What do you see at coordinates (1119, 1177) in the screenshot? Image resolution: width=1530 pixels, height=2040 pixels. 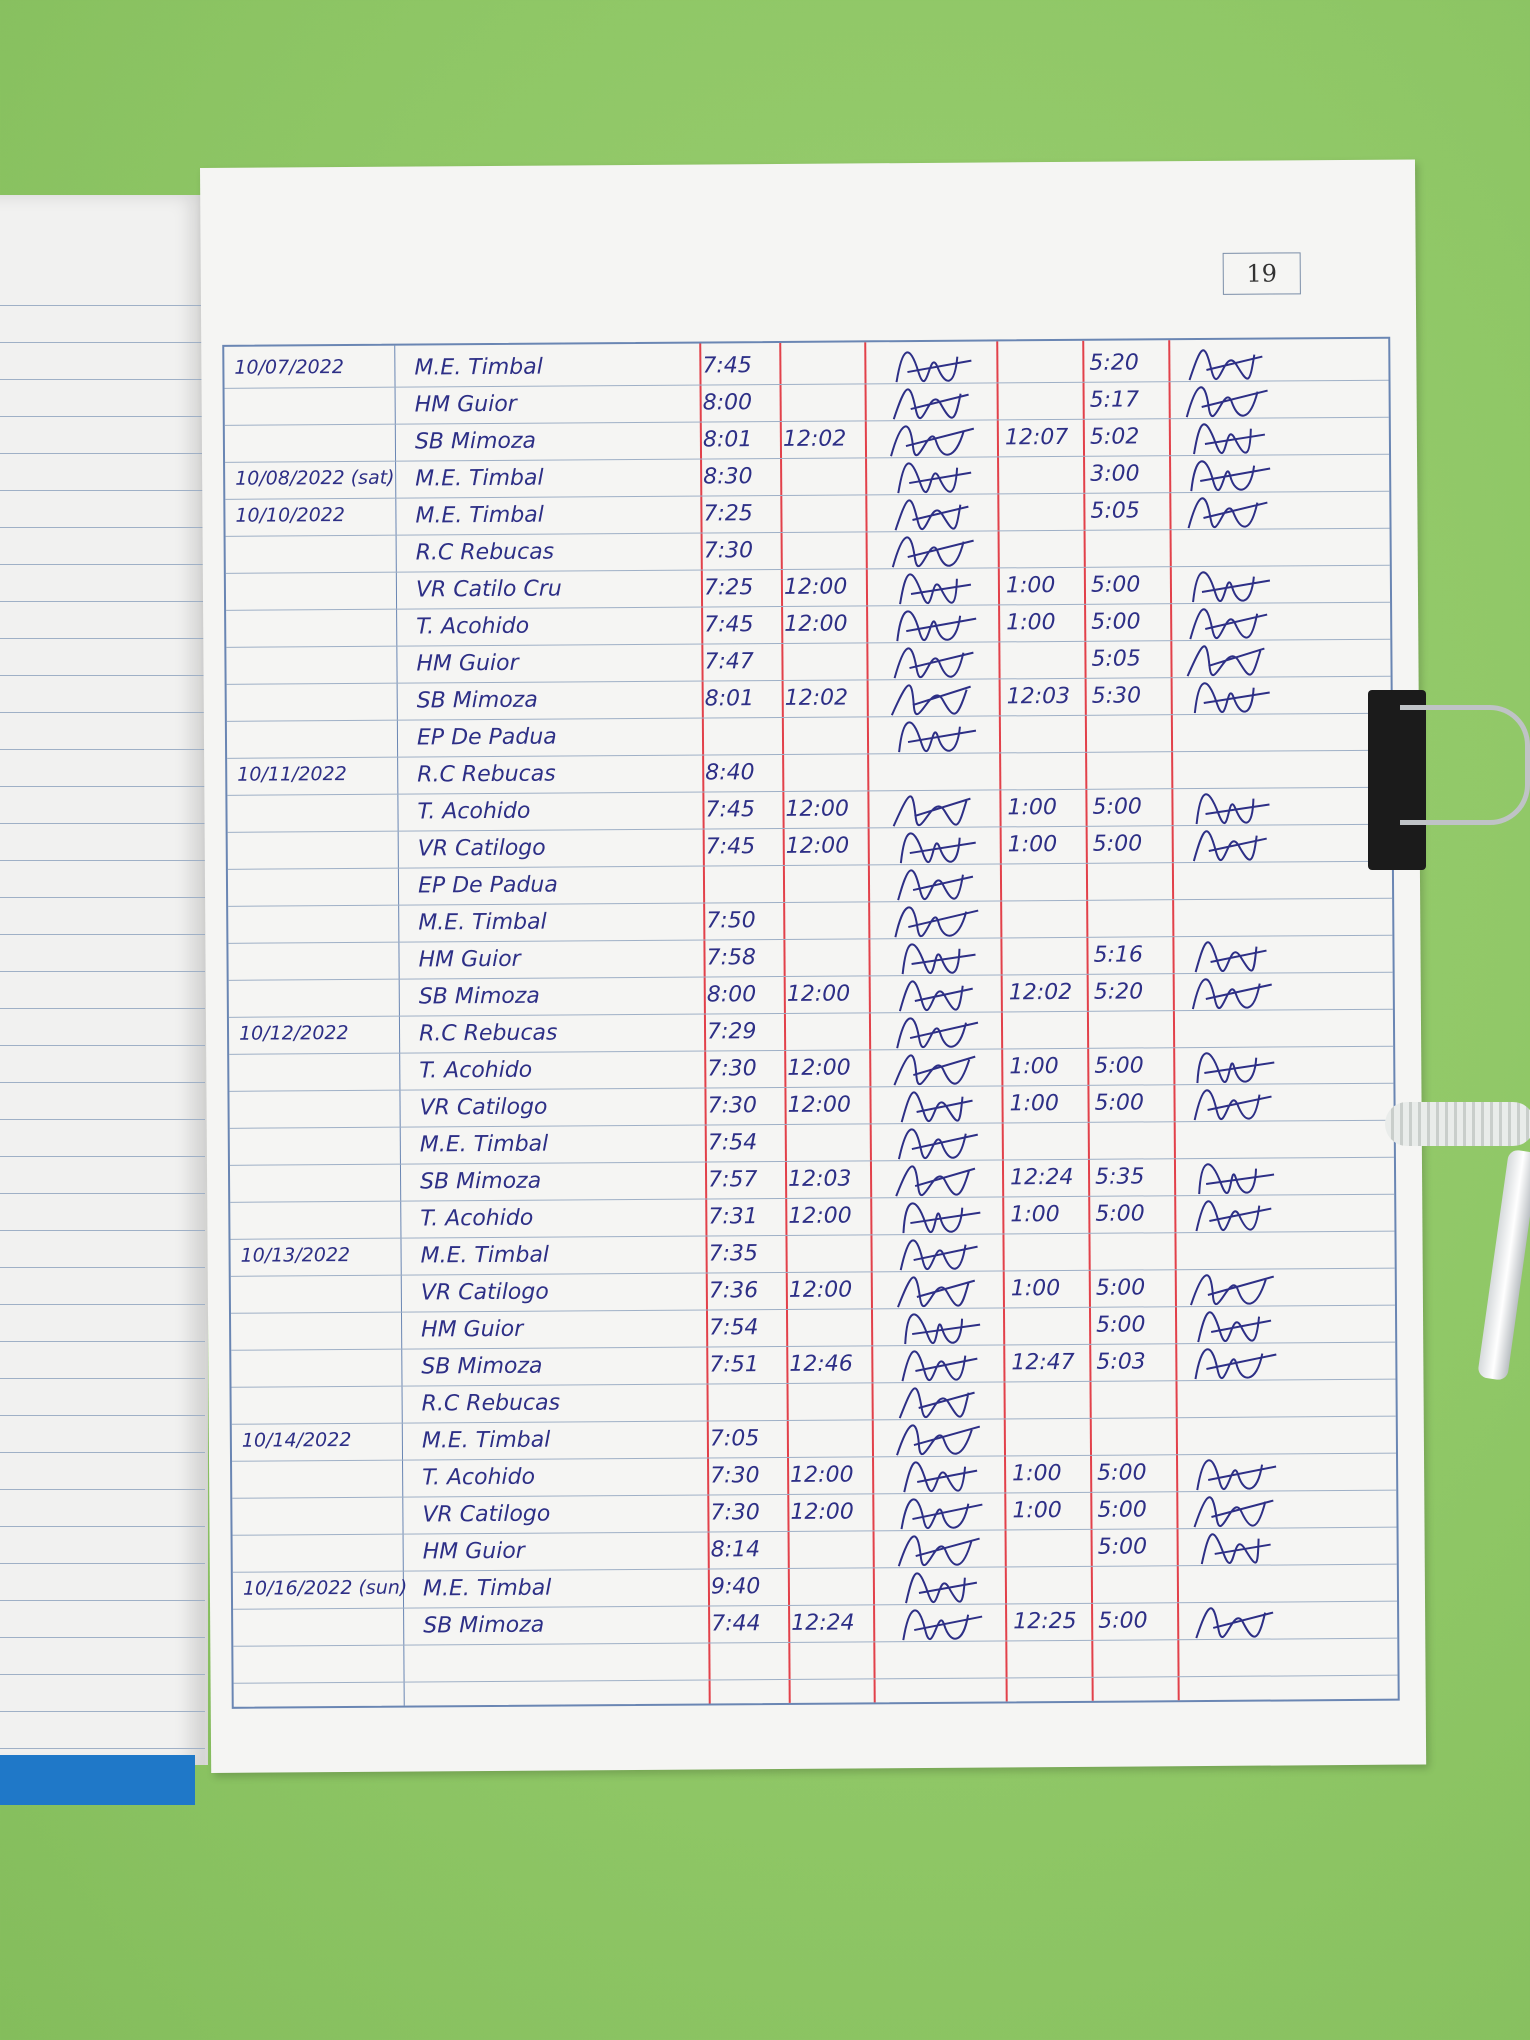 I see `time-out-pm: 5:35` at bounding box center [1119, 1177].